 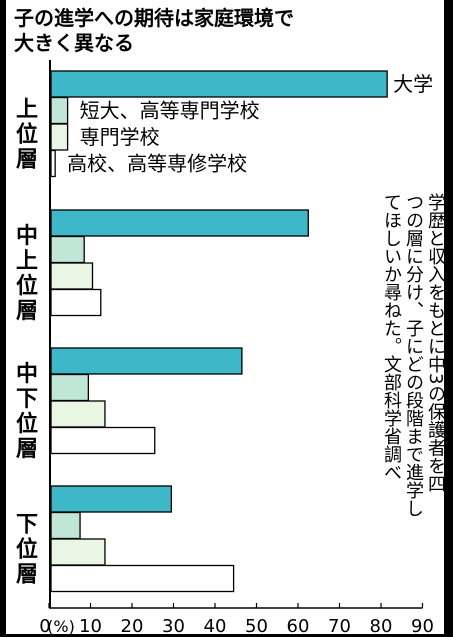 What do you see at coordinates (381, 625) in the screenshot?
I see `x-tick-label: 80` at bounding box center [381, 625].